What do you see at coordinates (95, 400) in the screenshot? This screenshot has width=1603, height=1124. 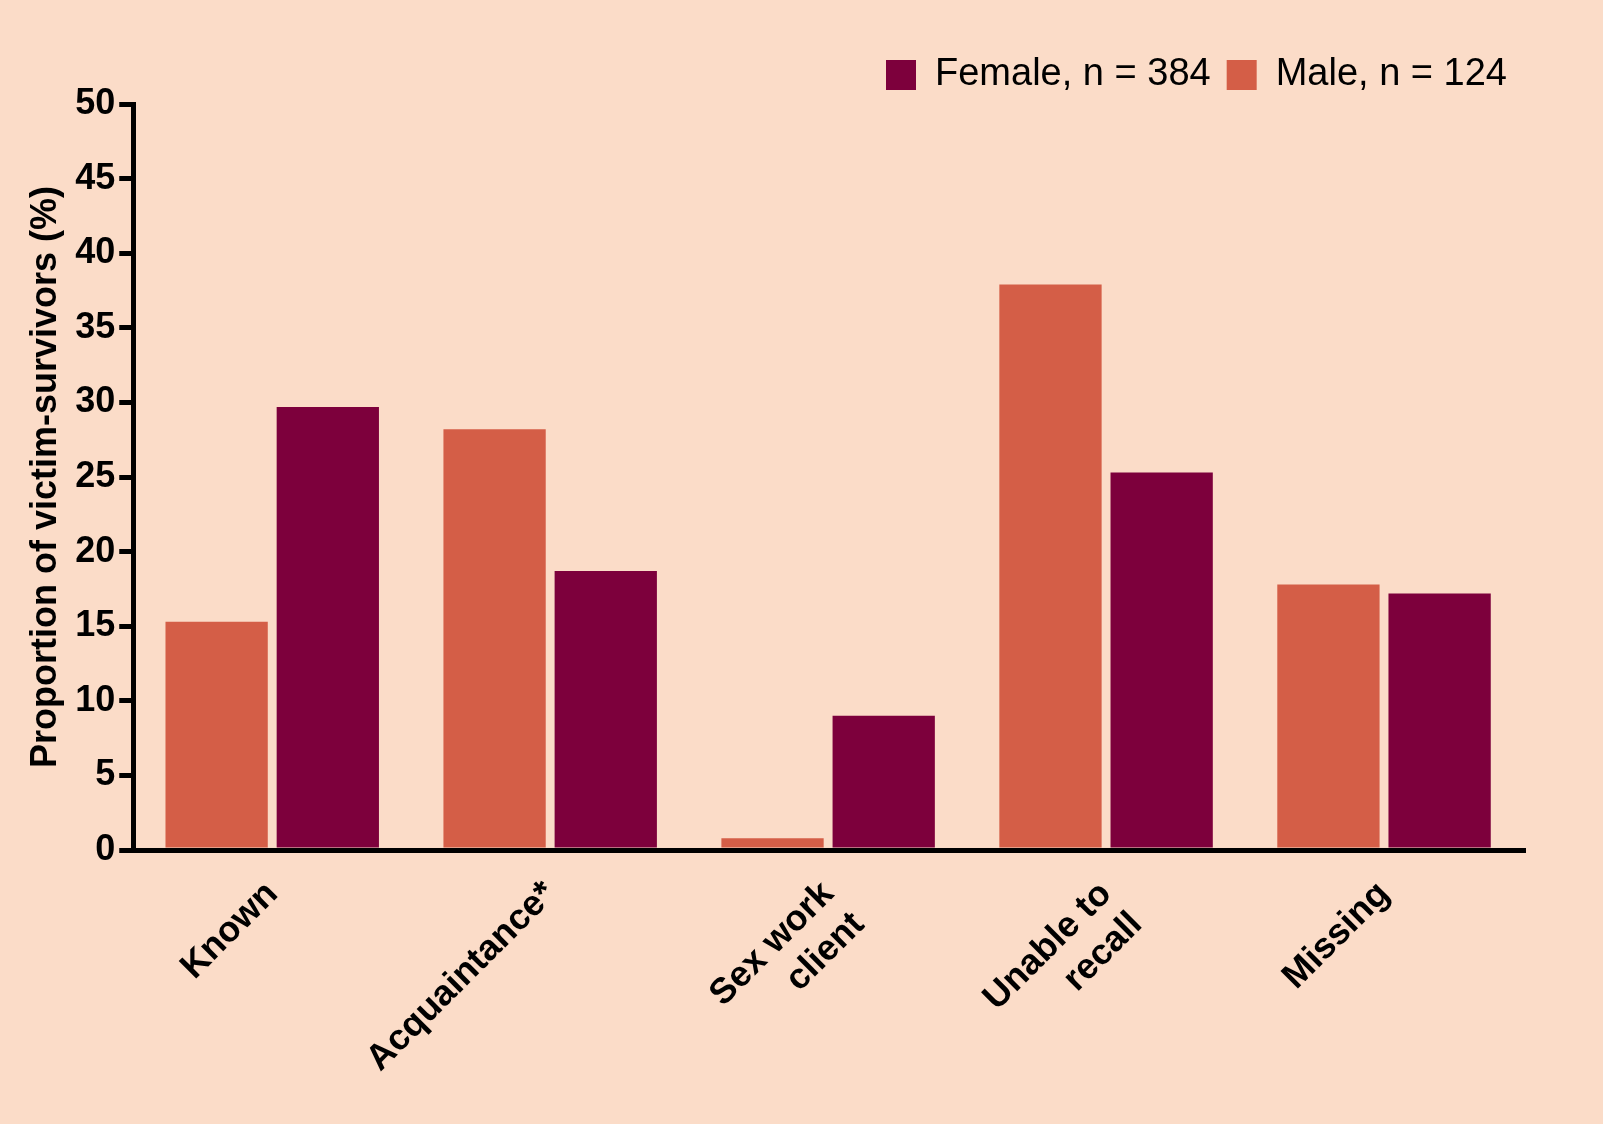 I see `y-tick-label: 30` at bounding box center [95, 400].